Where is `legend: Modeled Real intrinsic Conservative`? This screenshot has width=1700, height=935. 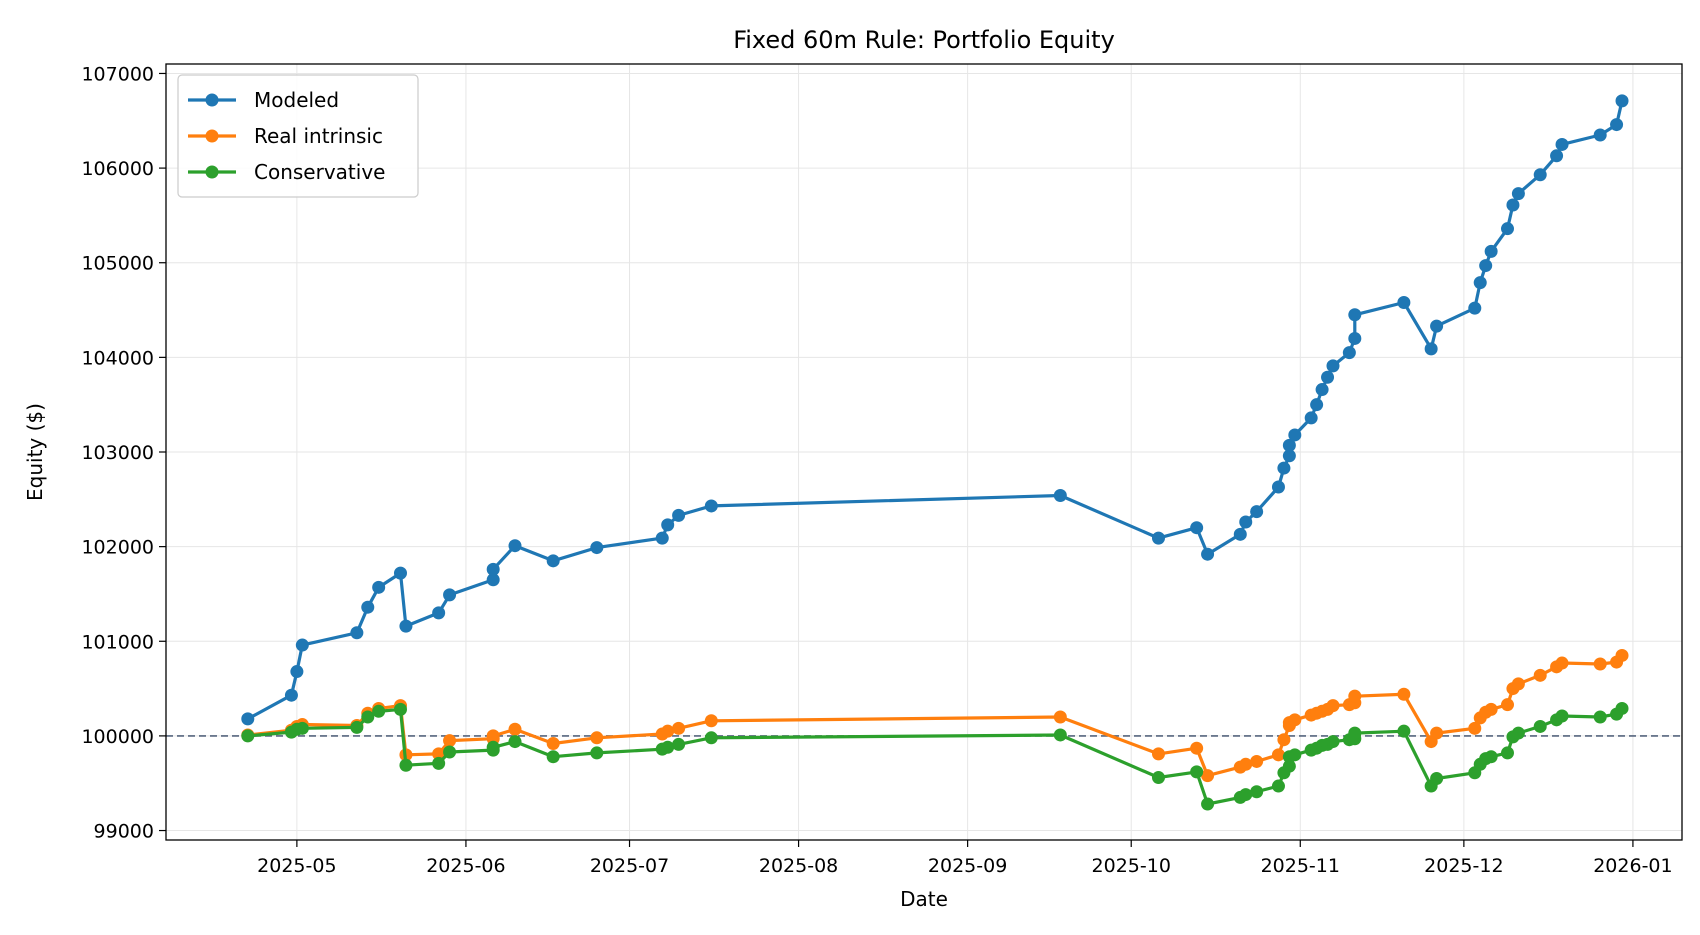 legend: Modeled Real intrinsic Conservative is located at coordinates (298, 136).